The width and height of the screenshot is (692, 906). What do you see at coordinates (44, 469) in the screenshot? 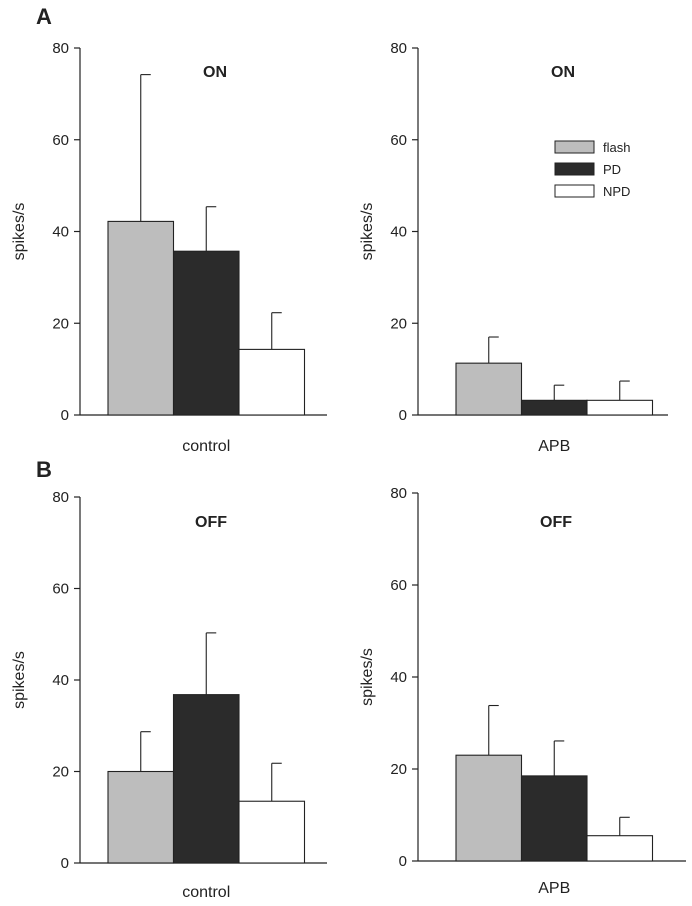
I see `panel-letter-b: B` at bounding box center [44, 469].